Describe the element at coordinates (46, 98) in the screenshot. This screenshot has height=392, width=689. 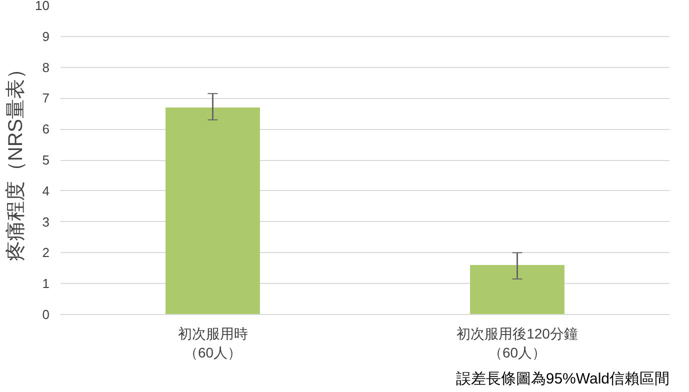
I see `y-tick-label: 7` at that location.